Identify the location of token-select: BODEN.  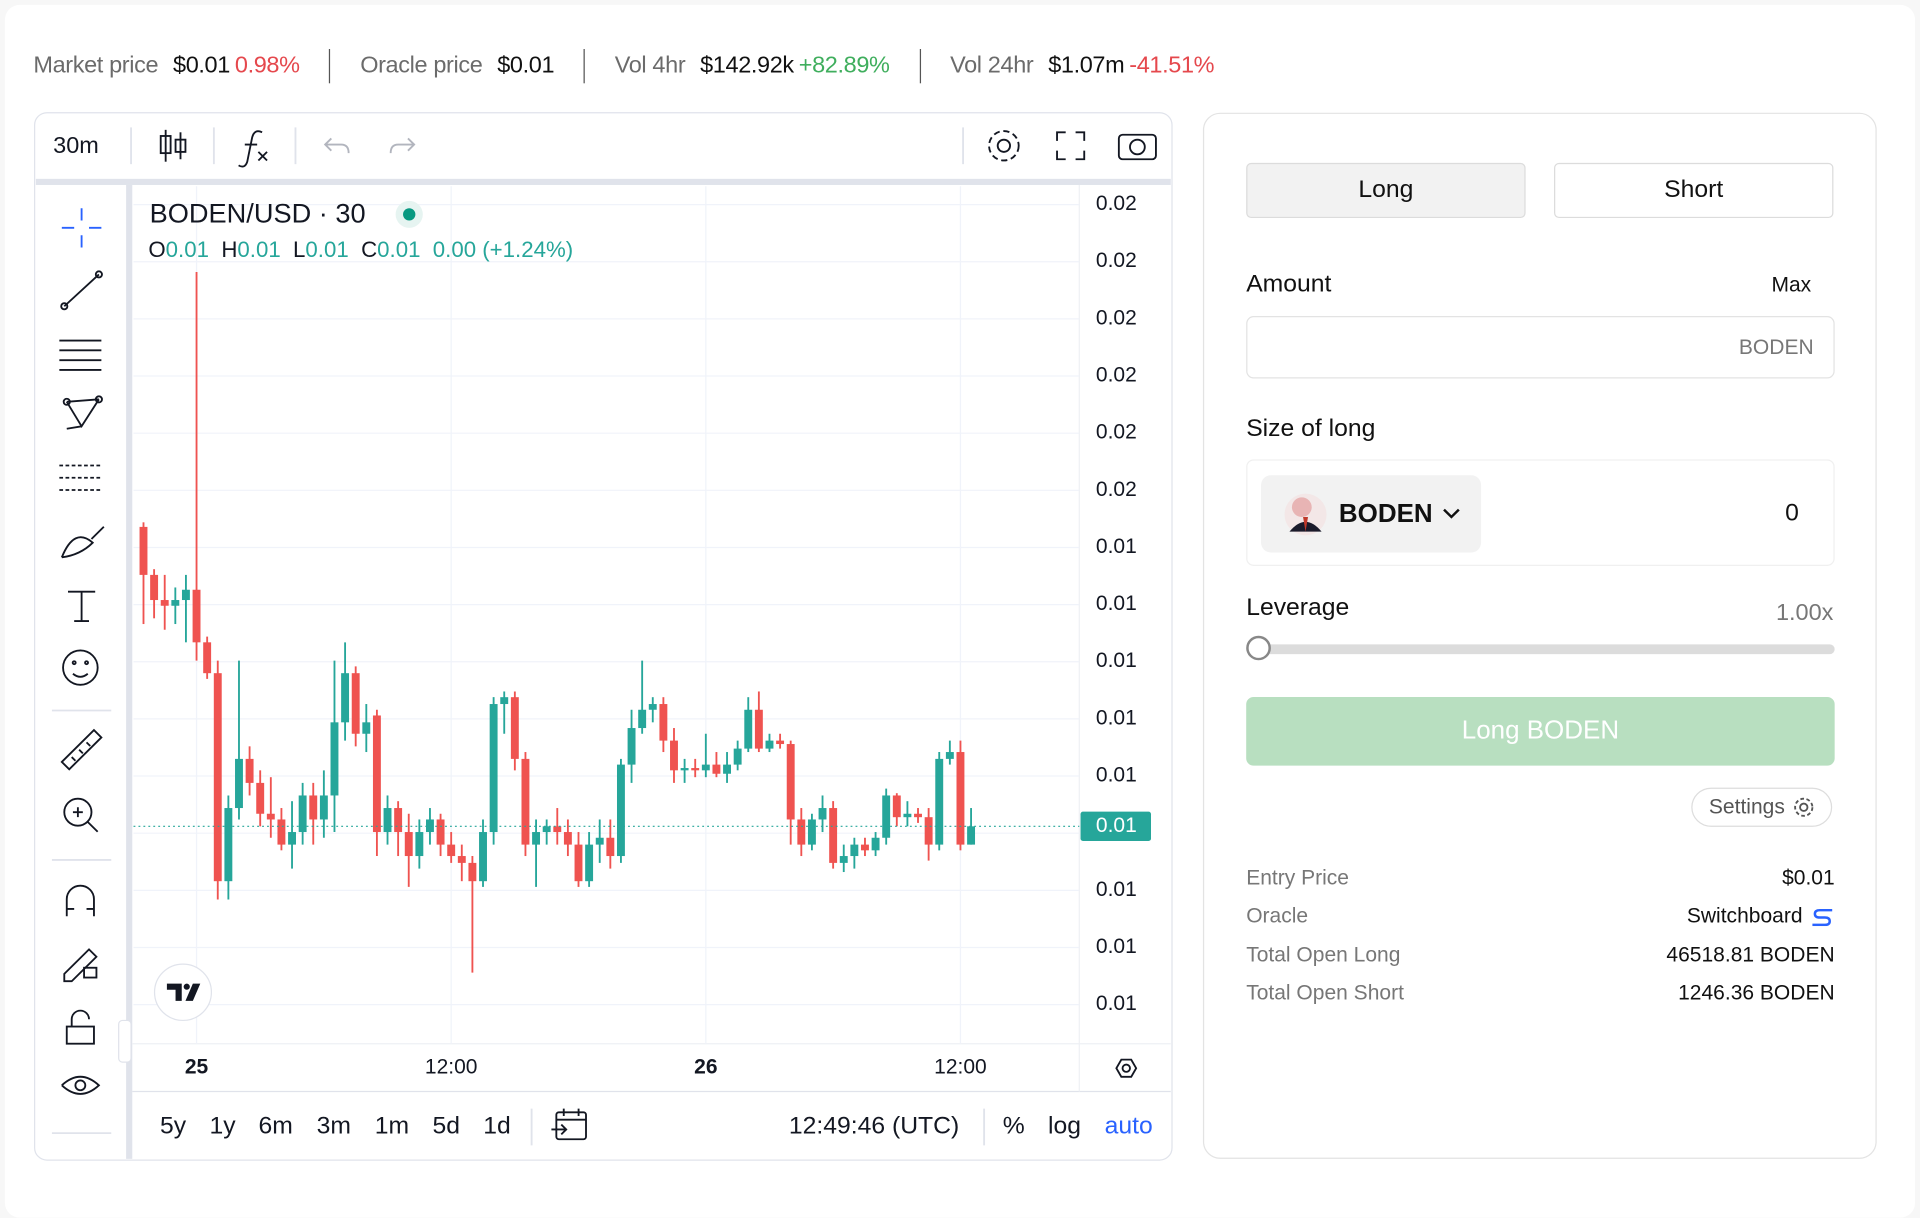
(1371, 514).